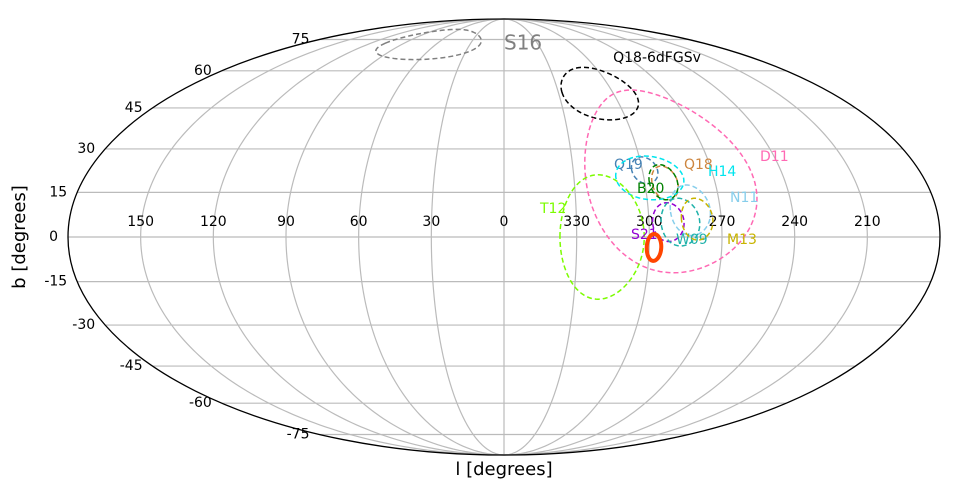 The image size is (954, 493). Describe the element at coordinates (576, 222) in the screenshot. I see `x-tick-label: 330` at that location.